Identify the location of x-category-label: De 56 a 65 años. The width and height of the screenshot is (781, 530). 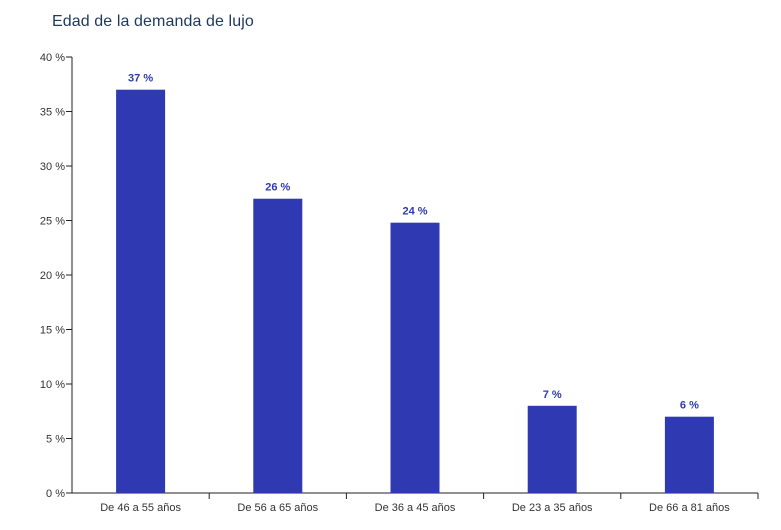
(277, 508).